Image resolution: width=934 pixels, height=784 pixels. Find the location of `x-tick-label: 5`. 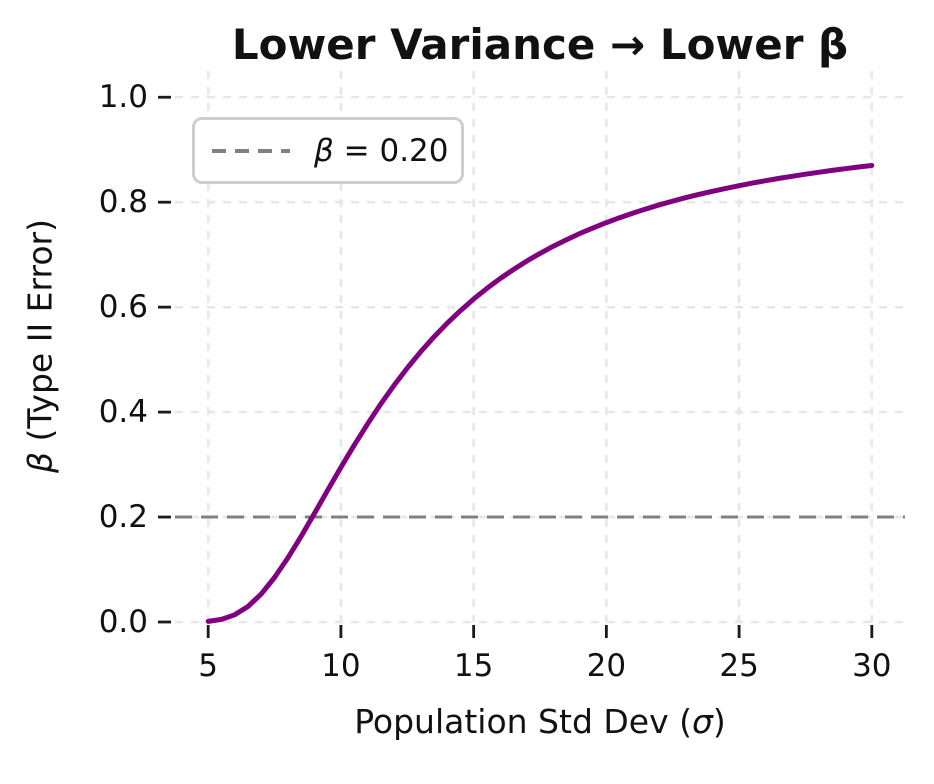

x-tick-label: 5 is located at coordinates (208, 666).